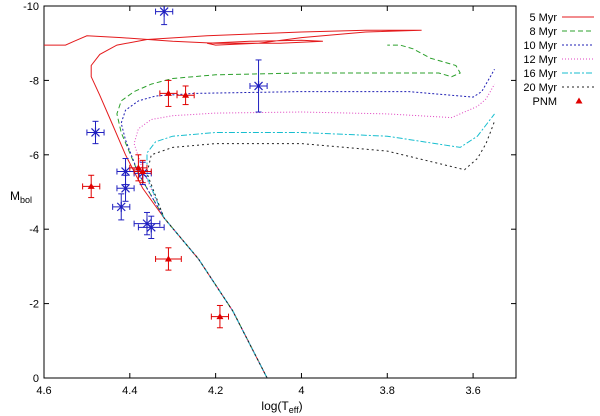  I want to click on y-tick-label: -4, so click(34, 230).